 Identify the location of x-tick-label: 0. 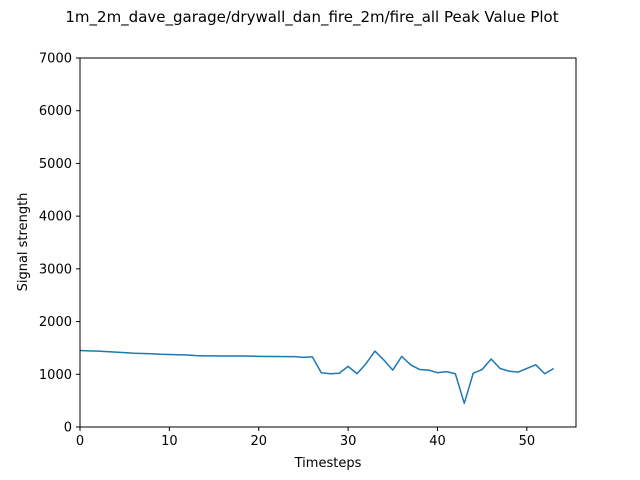
(80, 441).